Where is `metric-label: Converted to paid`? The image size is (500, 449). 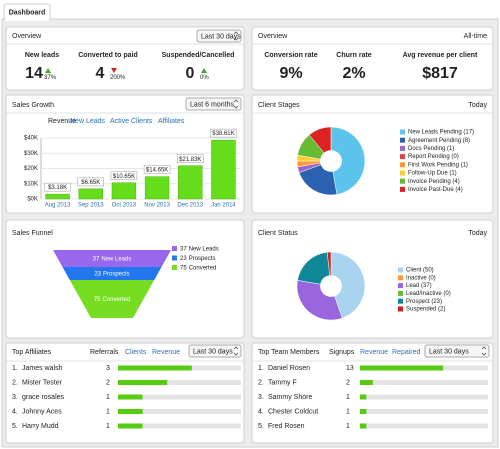 metric-label: Converted to paid is located at coordinates (108, 55).